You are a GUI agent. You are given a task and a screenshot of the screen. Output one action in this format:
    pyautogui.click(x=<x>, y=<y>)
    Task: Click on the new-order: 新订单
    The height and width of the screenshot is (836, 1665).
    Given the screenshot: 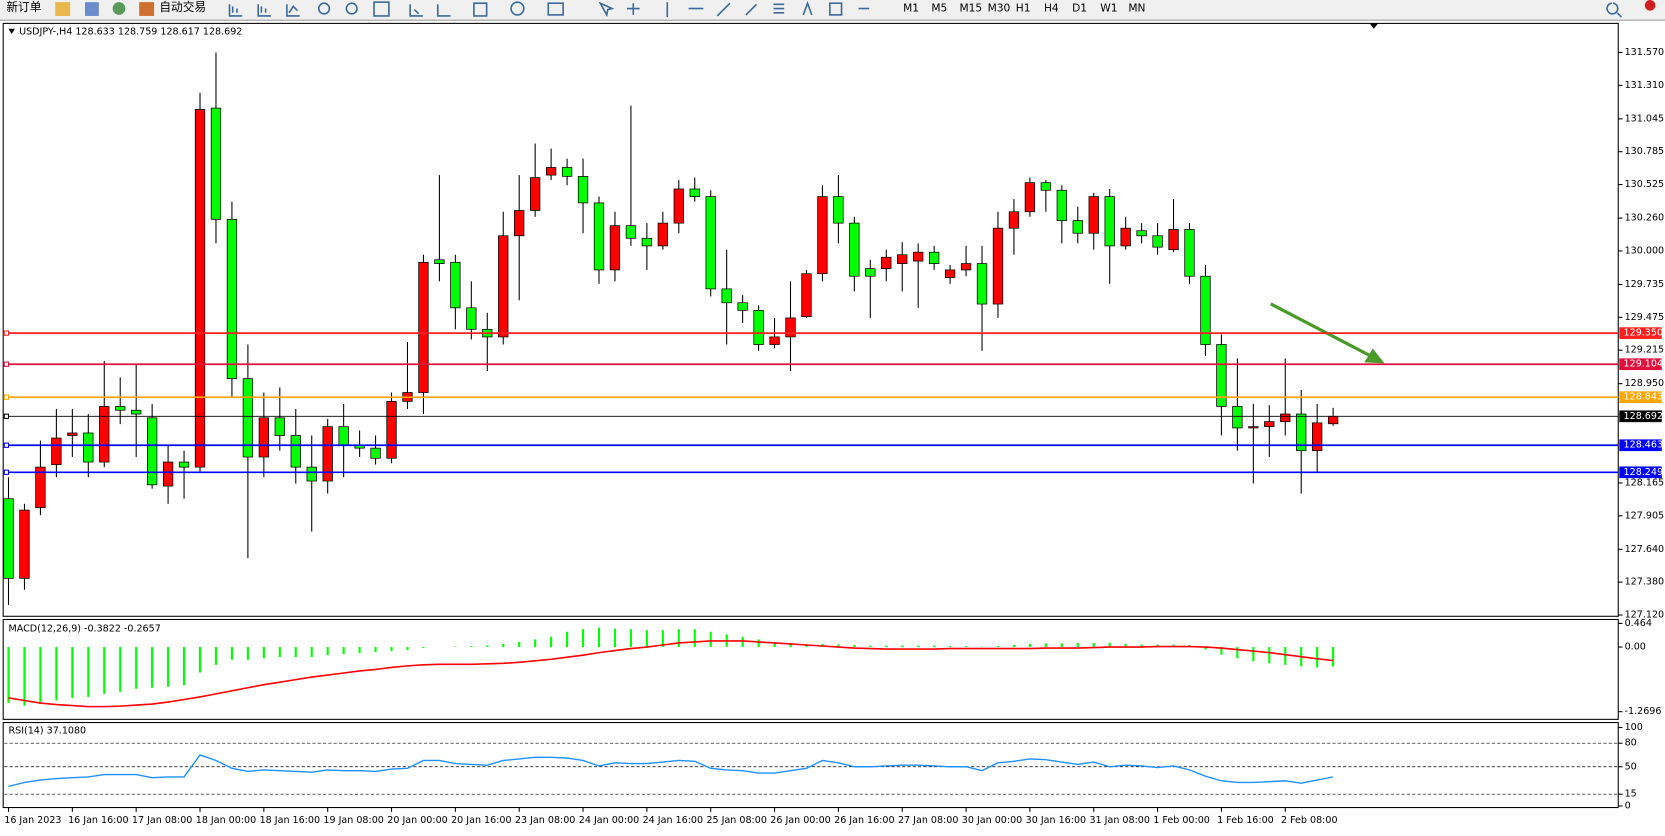 What is the action you would take?
    pyautogui.click(x=23, y=7)
    